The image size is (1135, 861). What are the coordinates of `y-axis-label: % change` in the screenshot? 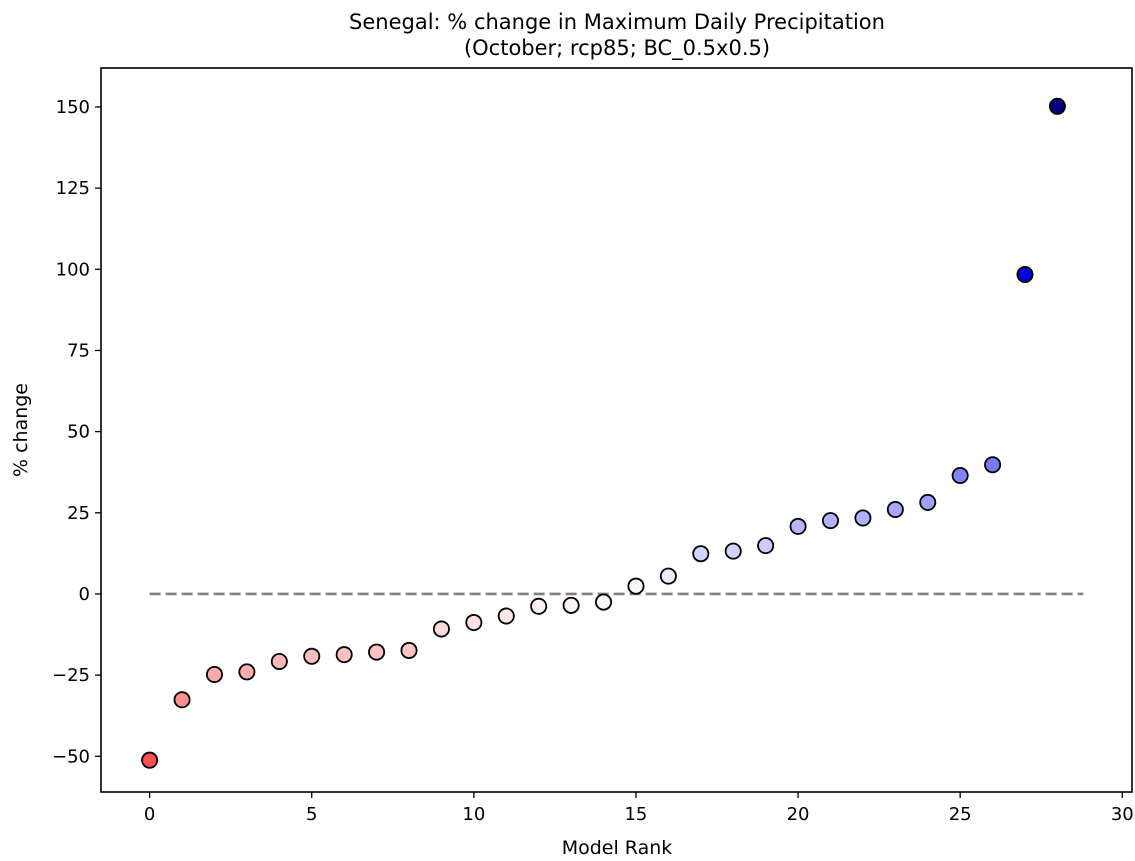 It's located at (21, 430).